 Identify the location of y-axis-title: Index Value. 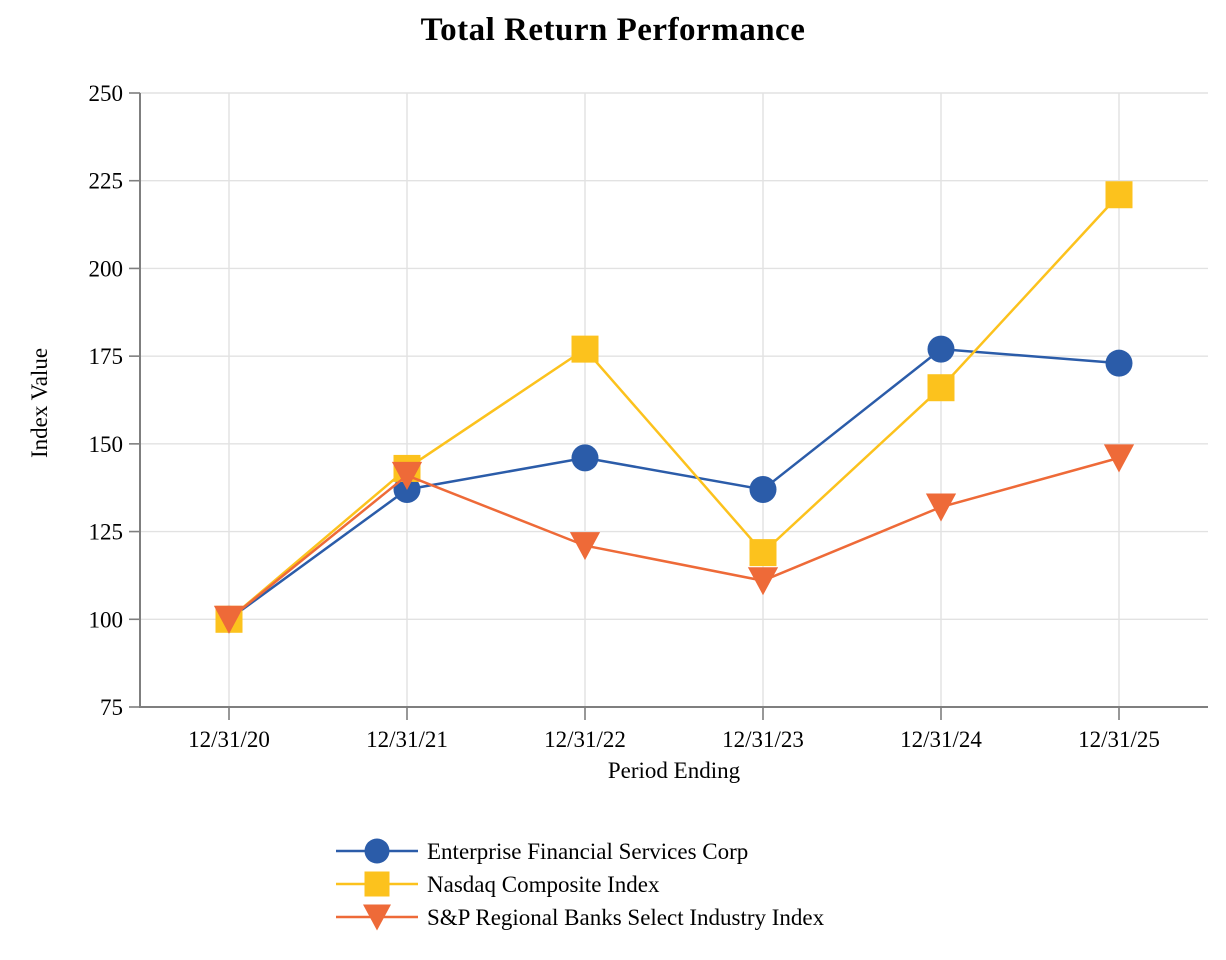
(39, 403).